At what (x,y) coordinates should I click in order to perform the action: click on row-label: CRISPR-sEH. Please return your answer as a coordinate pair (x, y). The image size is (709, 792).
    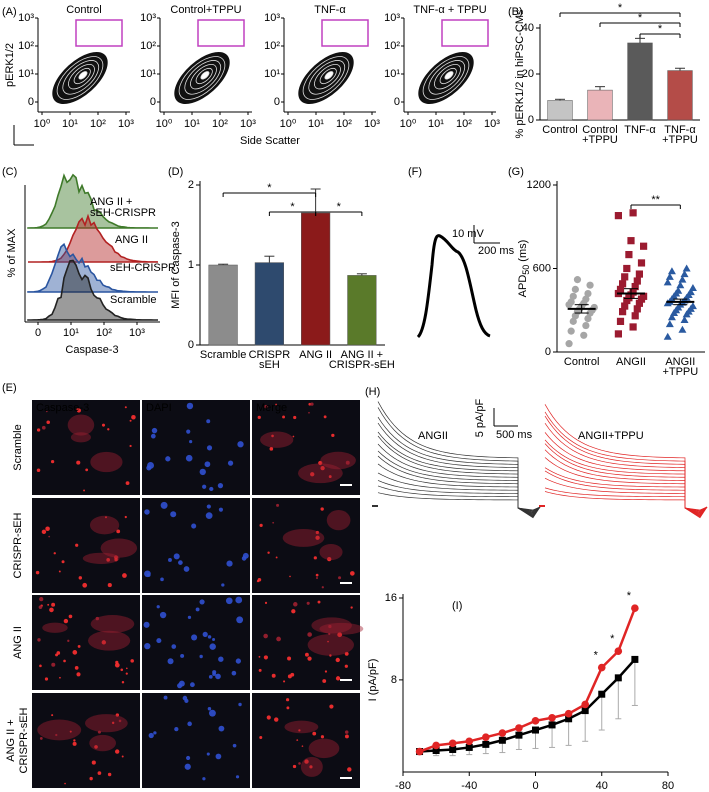
    Looking at the image, I should click on (18, 545).